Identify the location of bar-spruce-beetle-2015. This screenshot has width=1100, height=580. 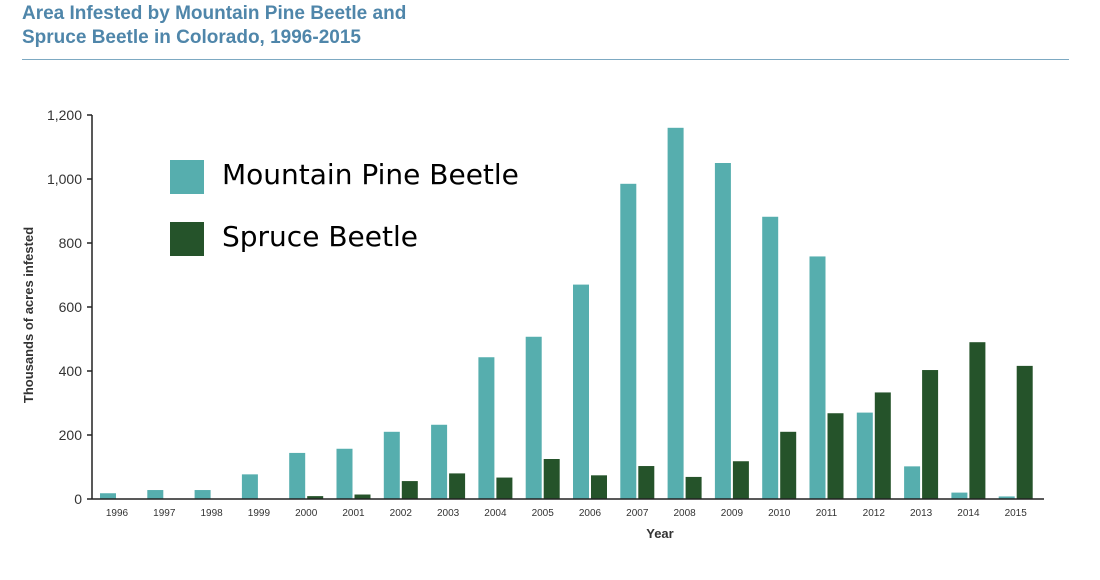
(1024, 432).